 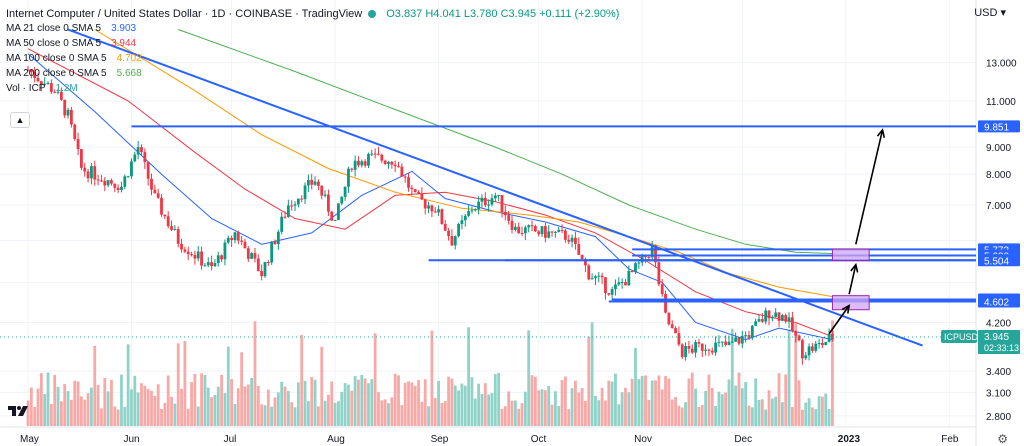 I want to click on time-axis: May Jun Jul Aug Sep Oct Nov Dec 2023 Feb, so click(x=489, y=439).